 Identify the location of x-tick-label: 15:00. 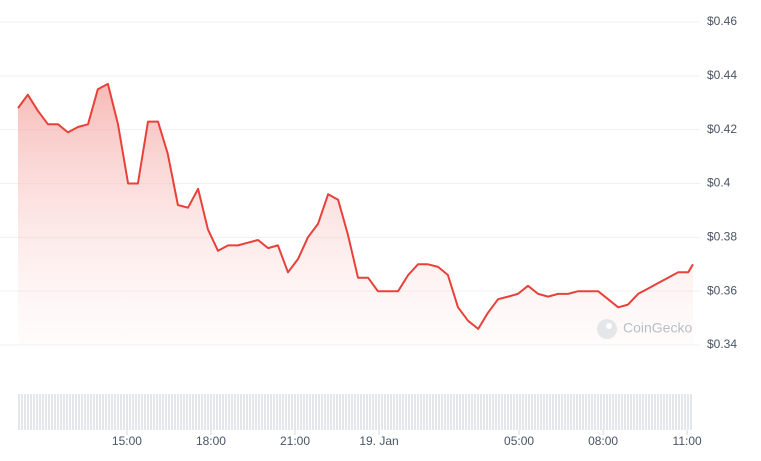
(127, 441).